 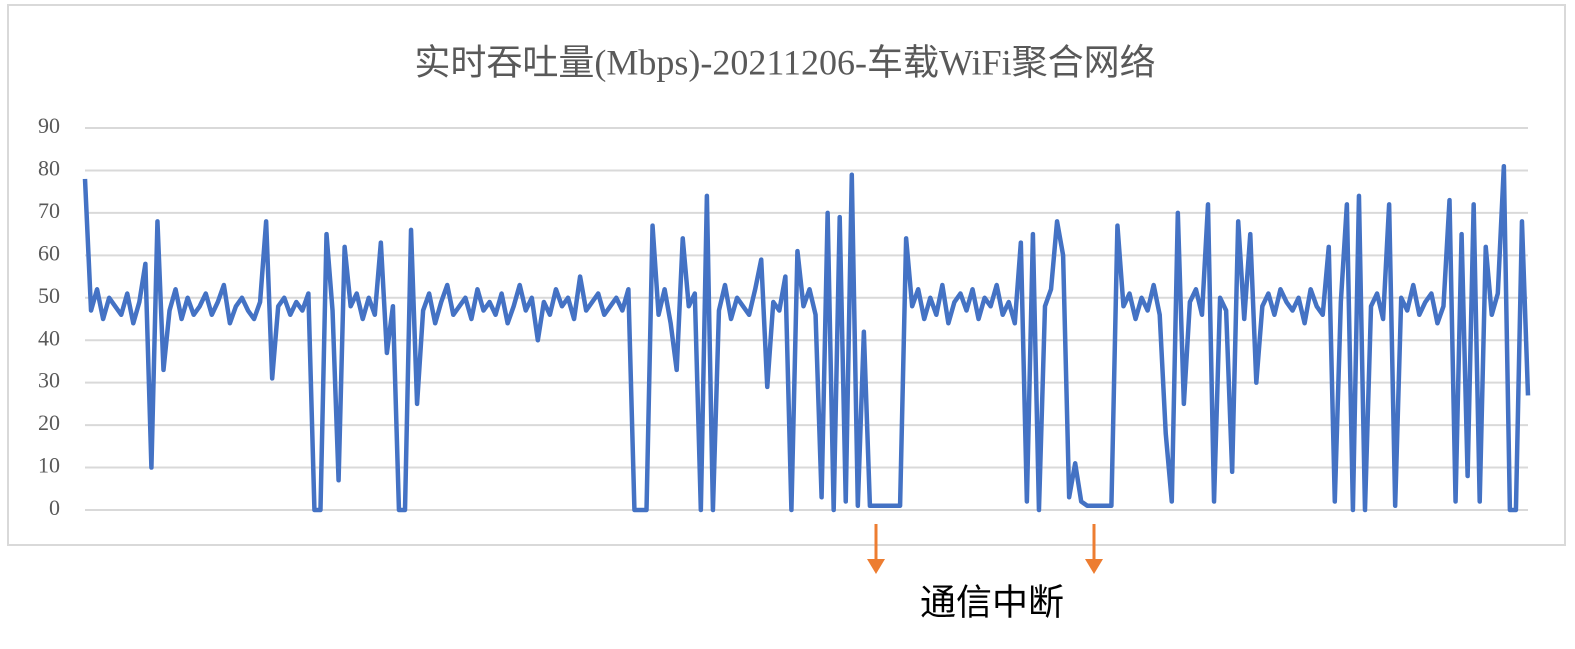 I want to click on y-tick-label: 70, so click(x=49, y=210).